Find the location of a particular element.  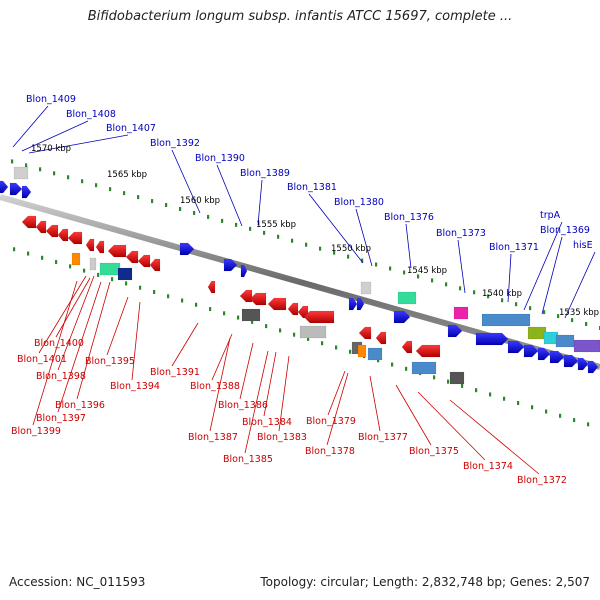

forward-gene-label: Blon_1390 is located at coordinates (220, 158).